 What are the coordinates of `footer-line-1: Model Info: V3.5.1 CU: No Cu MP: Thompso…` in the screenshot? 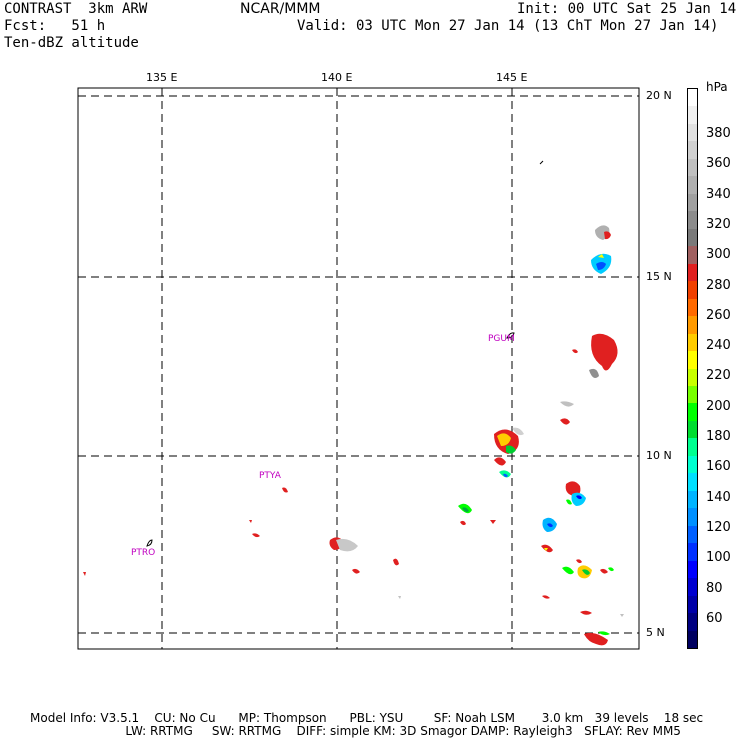 It's located at (367, 718).